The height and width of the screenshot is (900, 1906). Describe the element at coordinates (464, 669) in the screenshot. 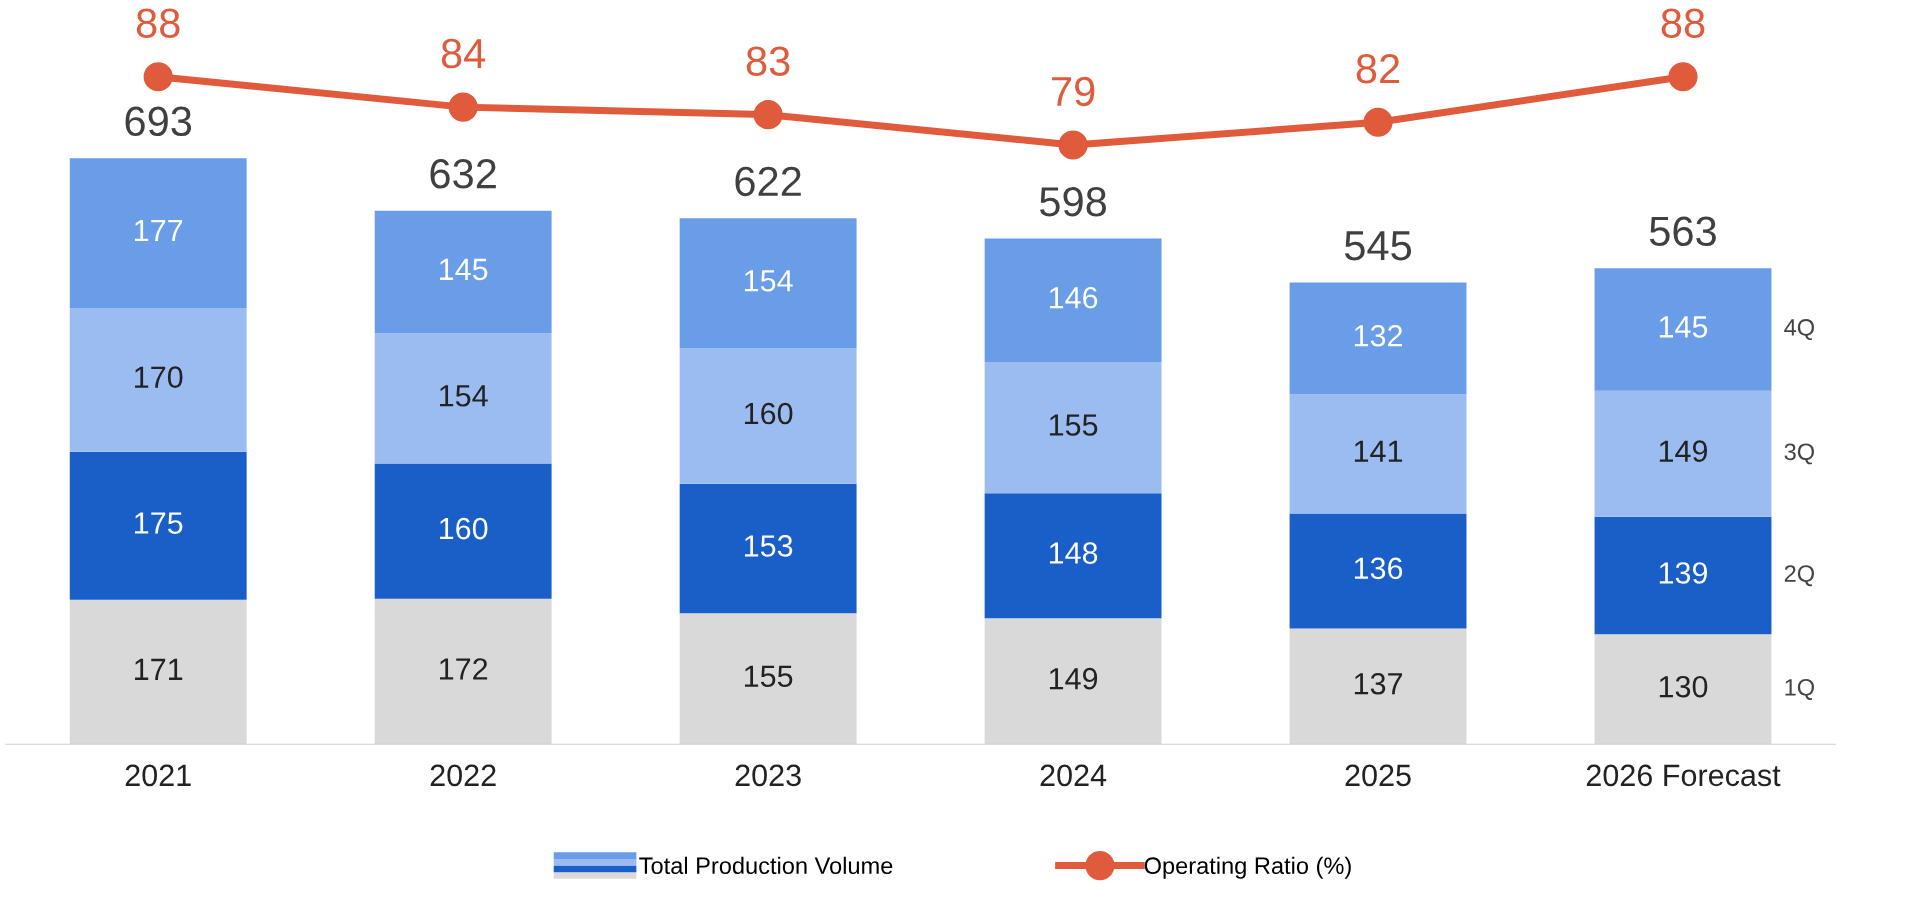

I see `data-label: 172` at that location.